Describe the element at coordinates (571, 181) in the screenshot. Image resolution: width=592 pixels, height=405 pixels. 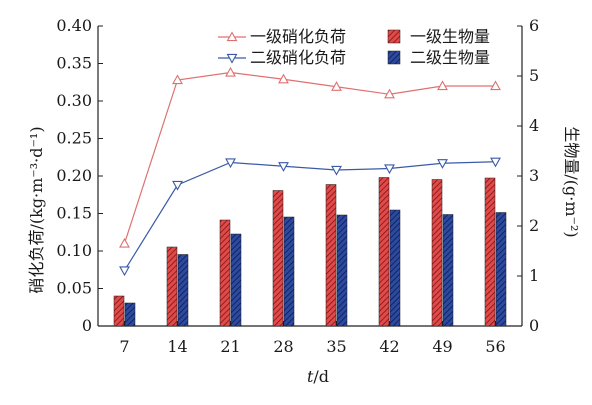
I see `right-y-axis-label: 生物量/(g·m⁻²)` at that location.